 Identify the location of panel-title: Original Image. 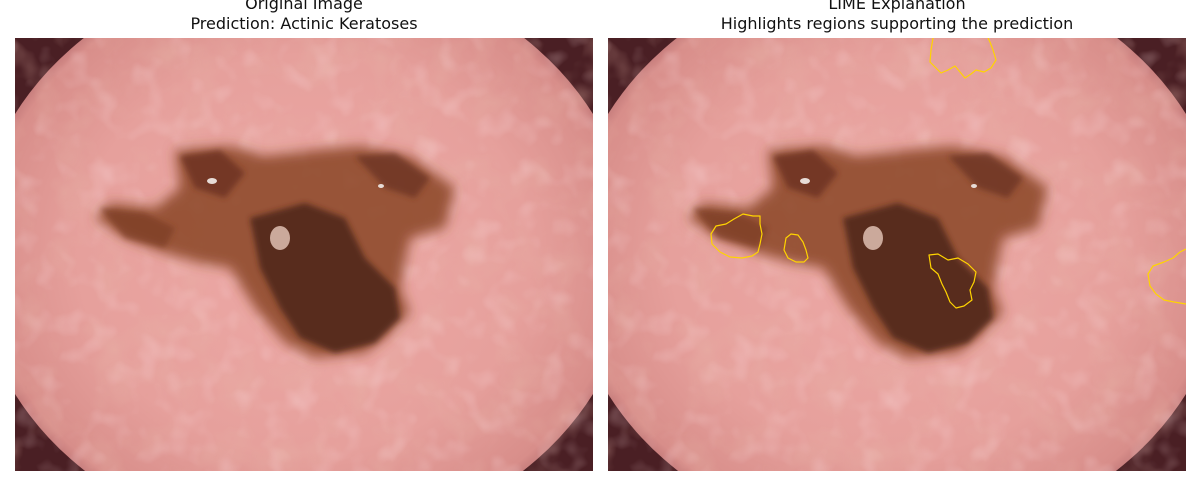
(304, 6).